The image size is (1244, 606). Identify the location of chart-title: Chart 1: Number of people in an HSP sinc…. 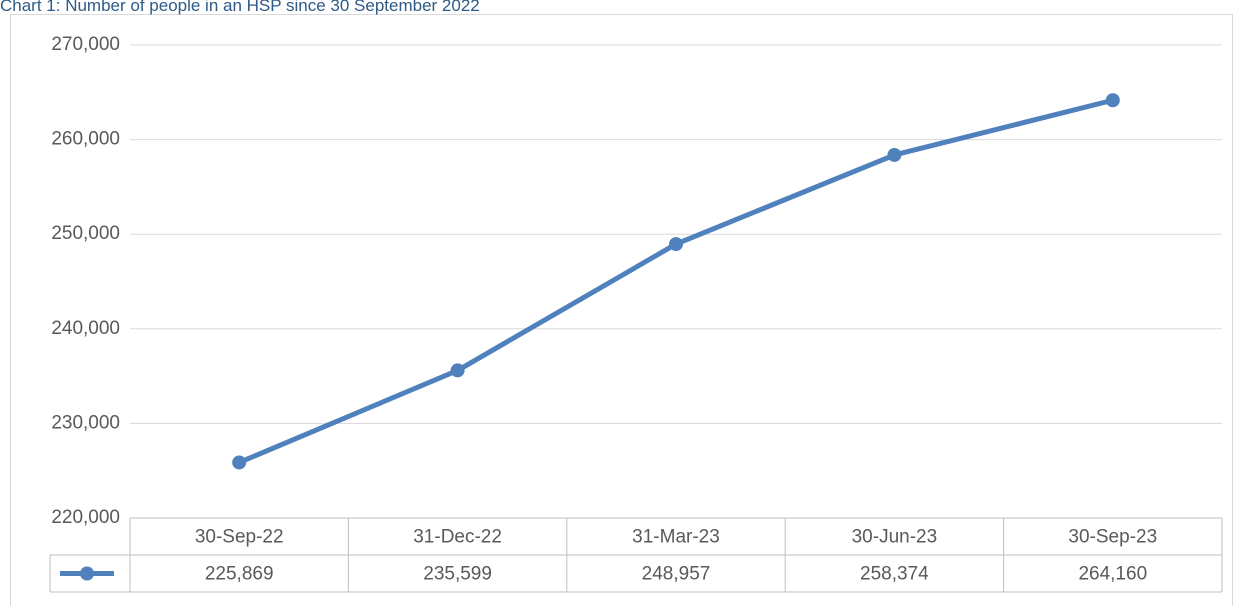
(240, 7).